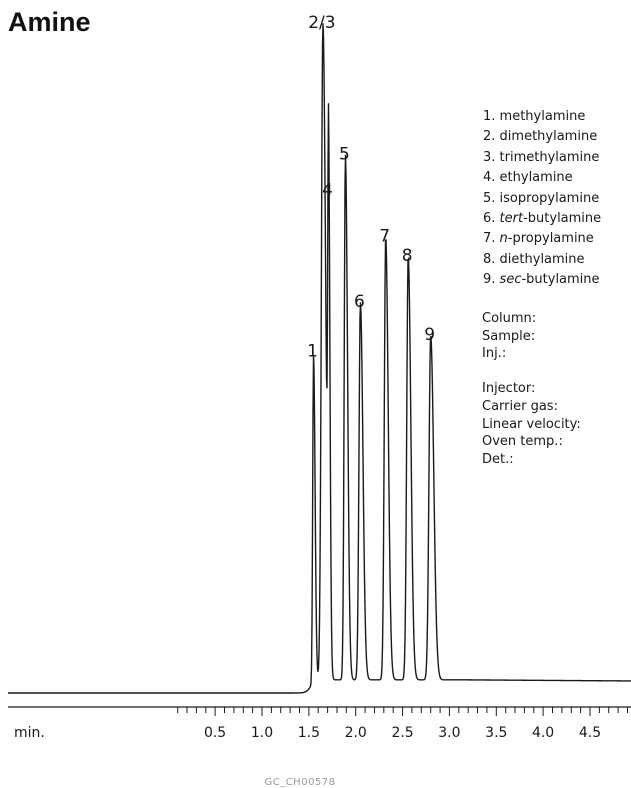 This screenshot has width=631, height=788. What do you see at coordinates (402, 733) in the screenshot?
I see `x-tick-label-2.5: 2.5` at bounding box center [402, 733].